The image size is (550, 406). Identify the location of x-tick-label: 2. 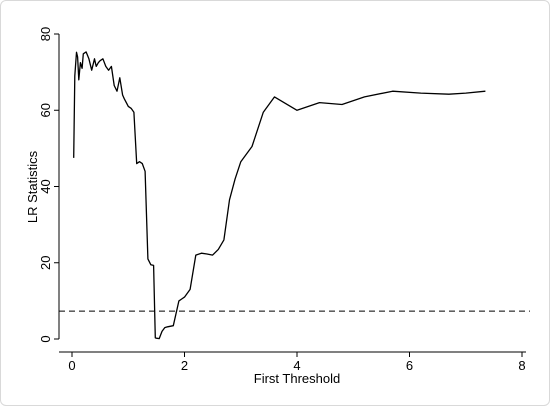
(184, 365).